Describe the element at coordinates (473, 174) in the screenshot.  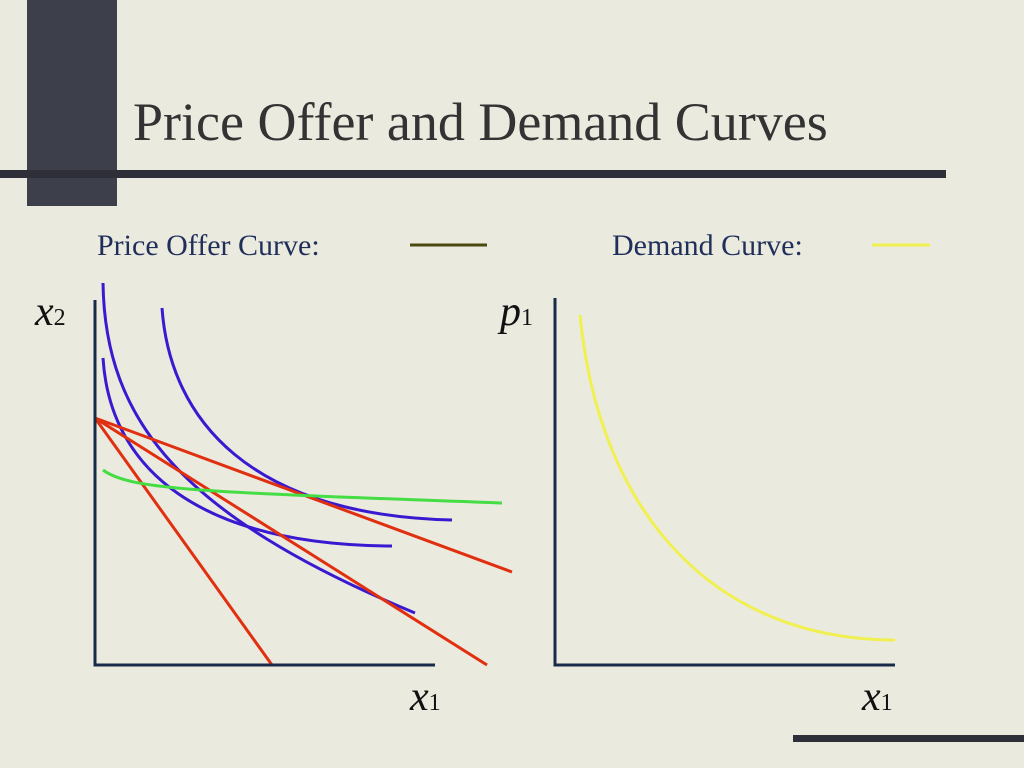
I see `title-rule` at that location.